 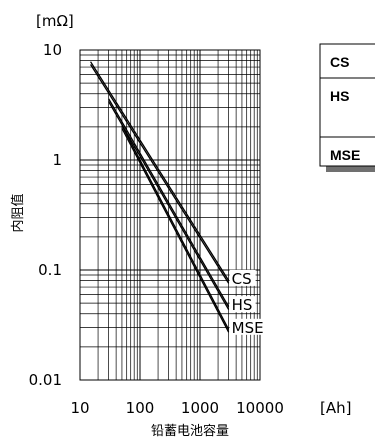 I want to click on y-axis-unit: [mΩ], so click(x=55, y=21).